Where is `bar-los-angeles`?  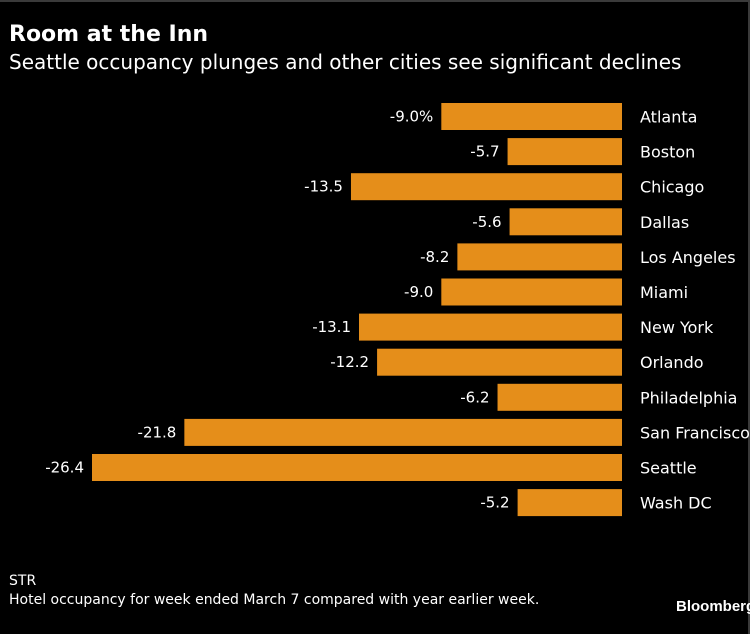 bar-los-angeles is located at coordinates (539, 257).